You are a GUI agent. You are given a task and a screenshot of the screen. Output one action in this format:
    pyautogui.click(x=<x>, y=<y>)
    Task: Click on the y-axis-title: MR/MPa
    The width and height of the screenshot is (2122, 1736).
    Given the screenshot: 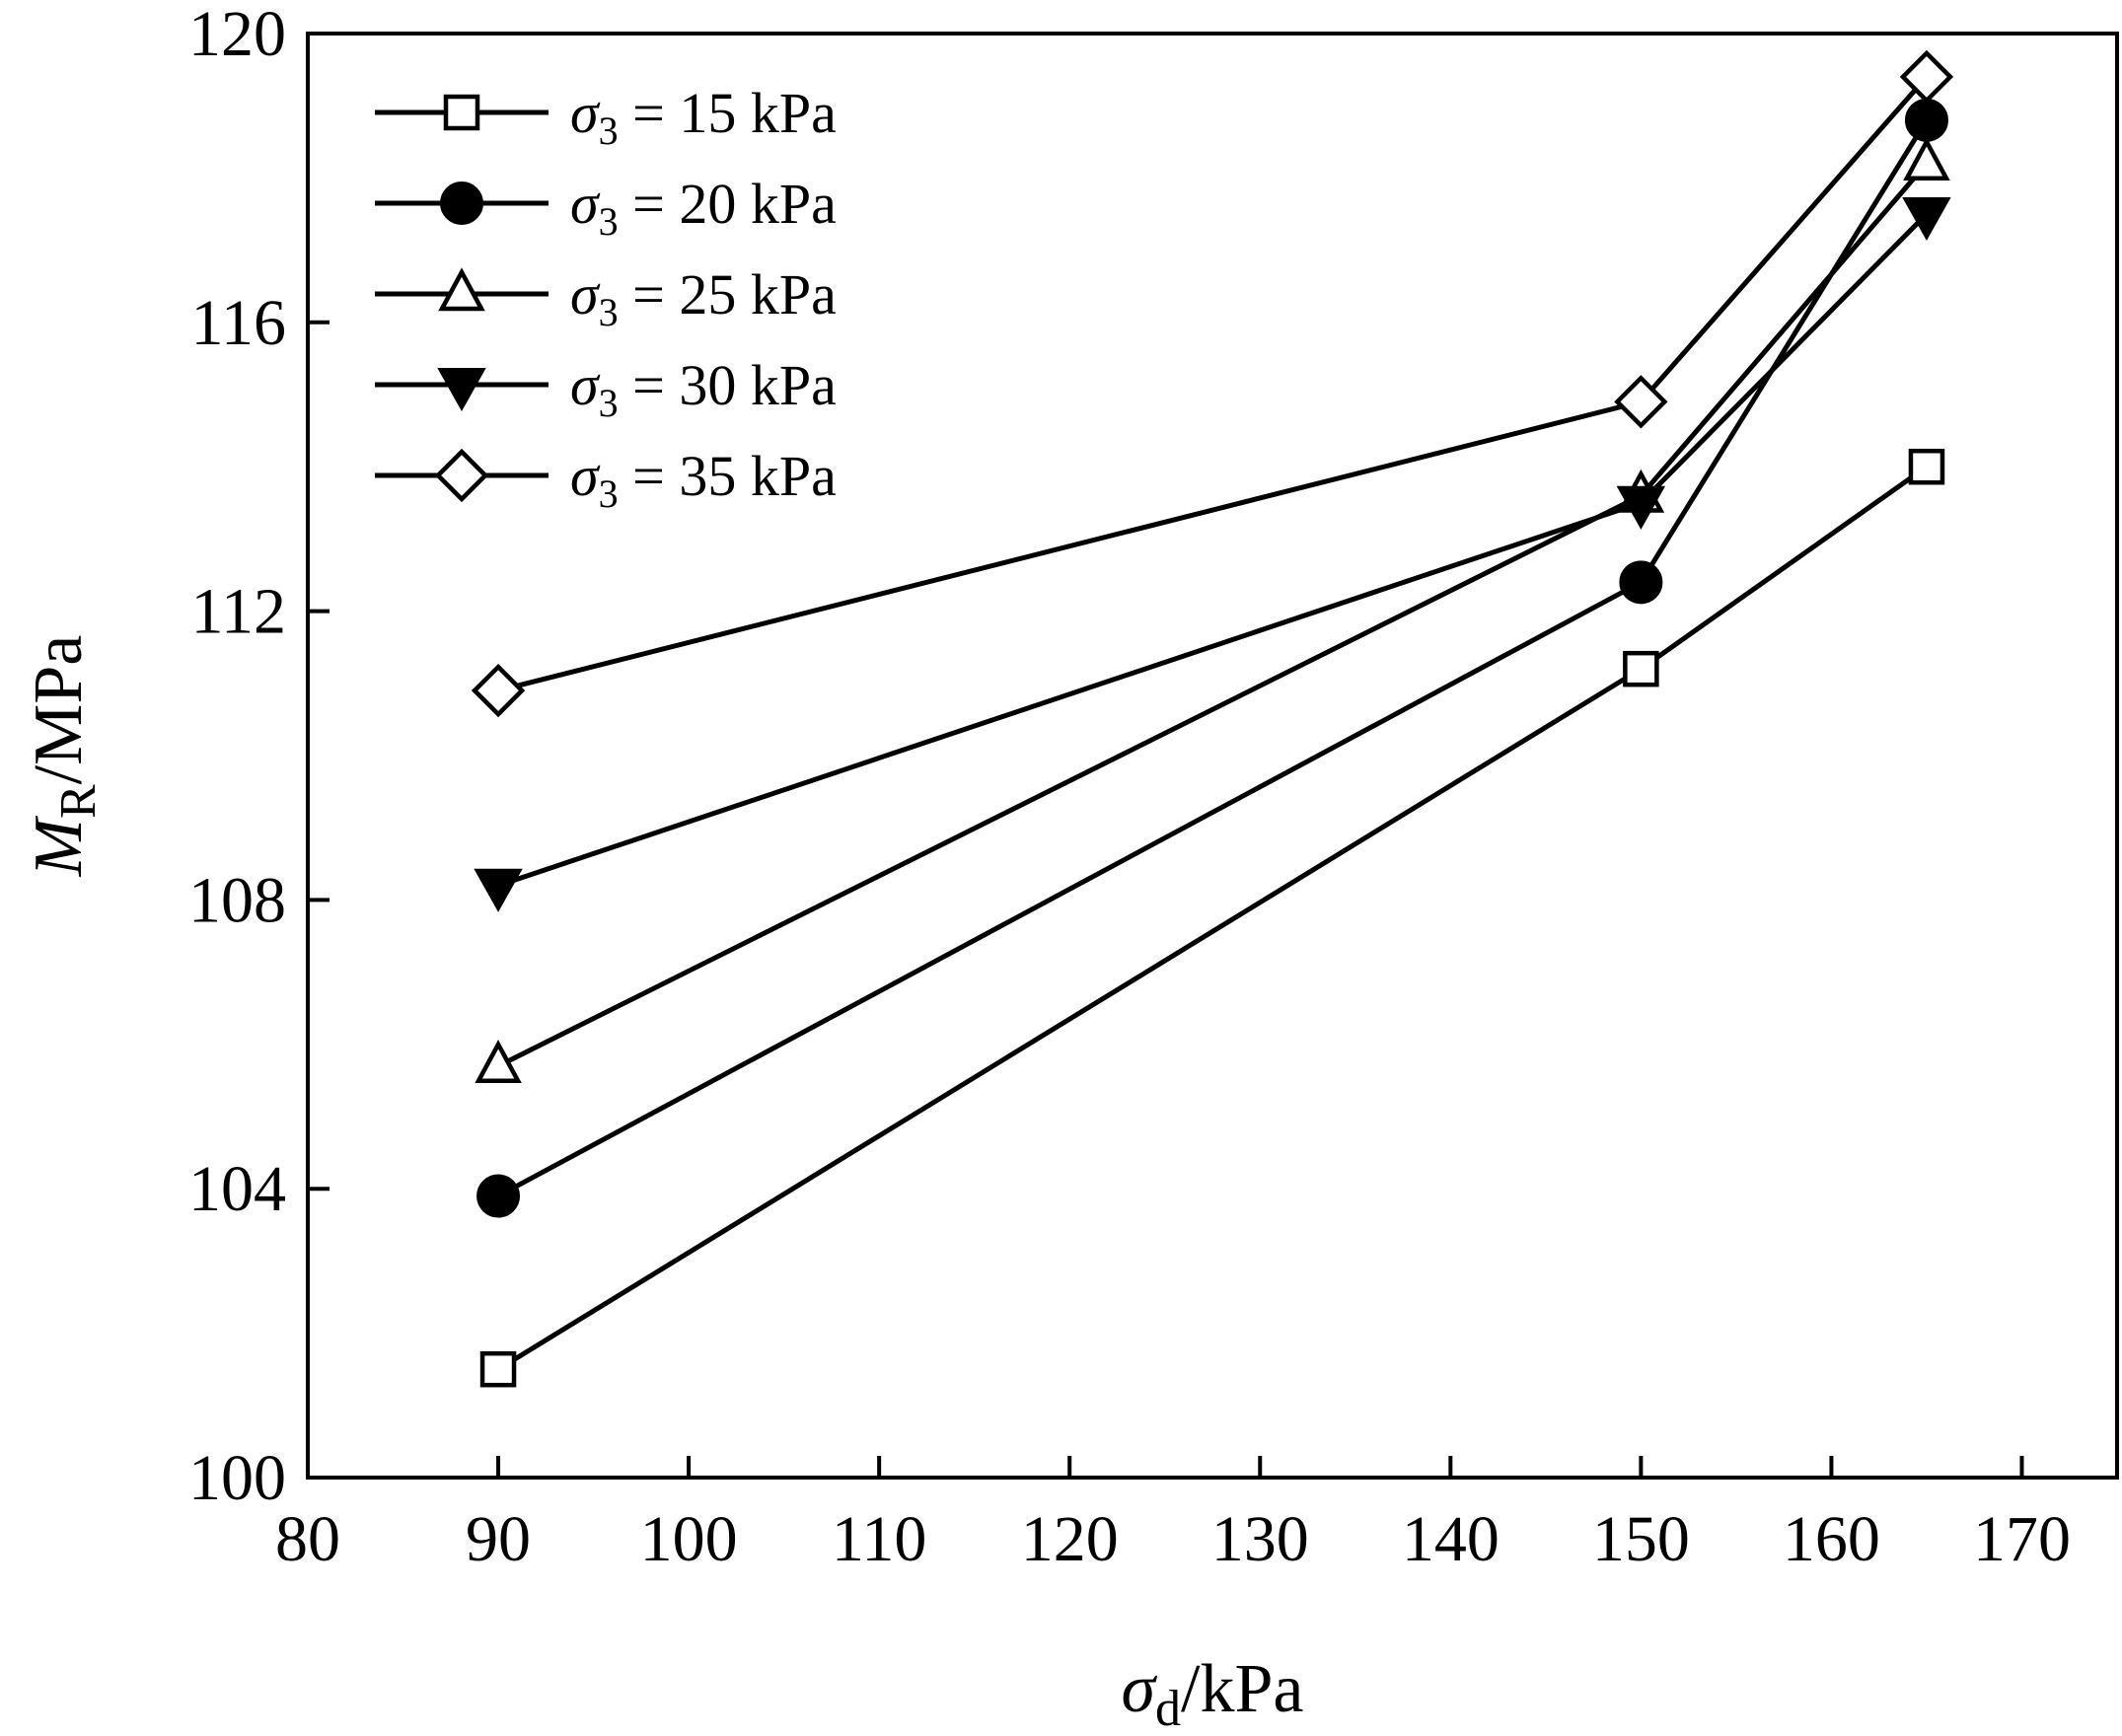 What is the action you would take?
    pyautogui.click(x=64, y=757)
    